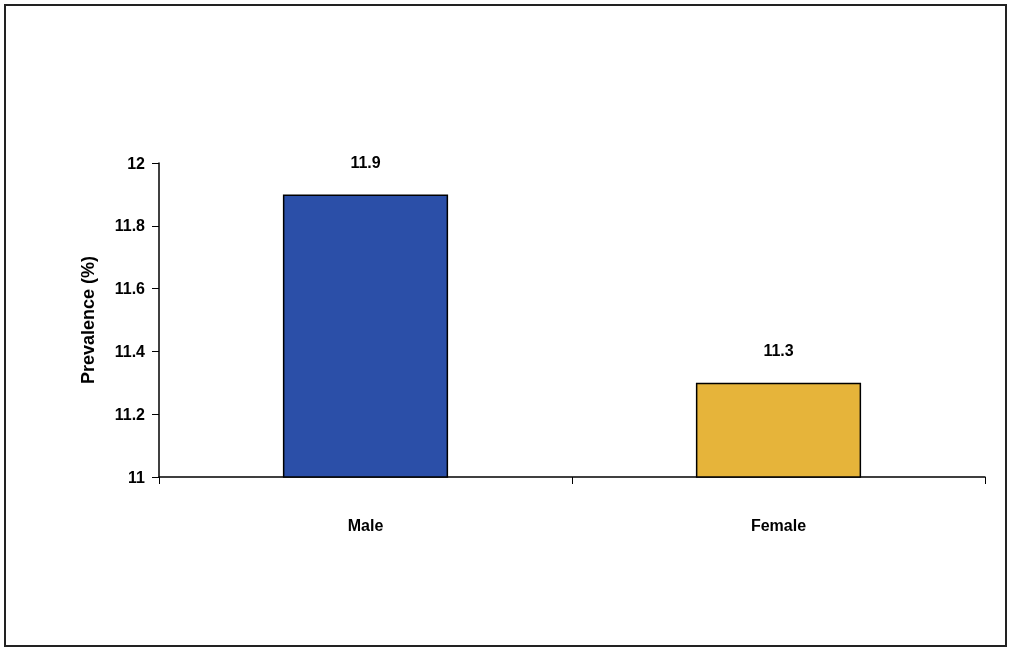  What do you see at coordinates (130, 226) in the screenshot?
I see `y-tick-label: 11.8` at bounding box center [130, 226].